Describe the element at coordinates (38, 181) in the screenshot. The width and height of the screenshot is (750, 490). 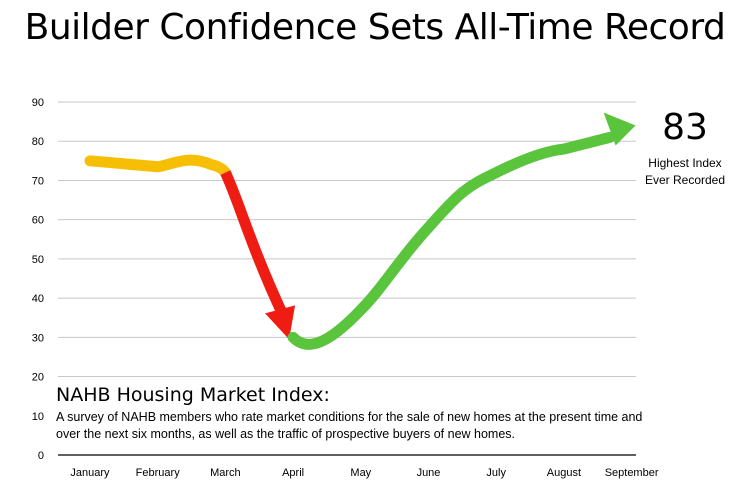
I see `y-tick-label: 70` at that location.